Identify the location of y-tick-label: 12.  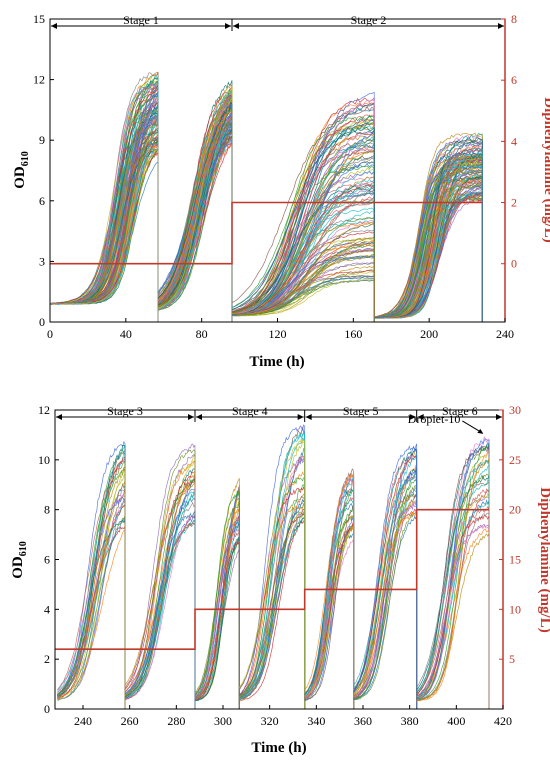
(44, 410).